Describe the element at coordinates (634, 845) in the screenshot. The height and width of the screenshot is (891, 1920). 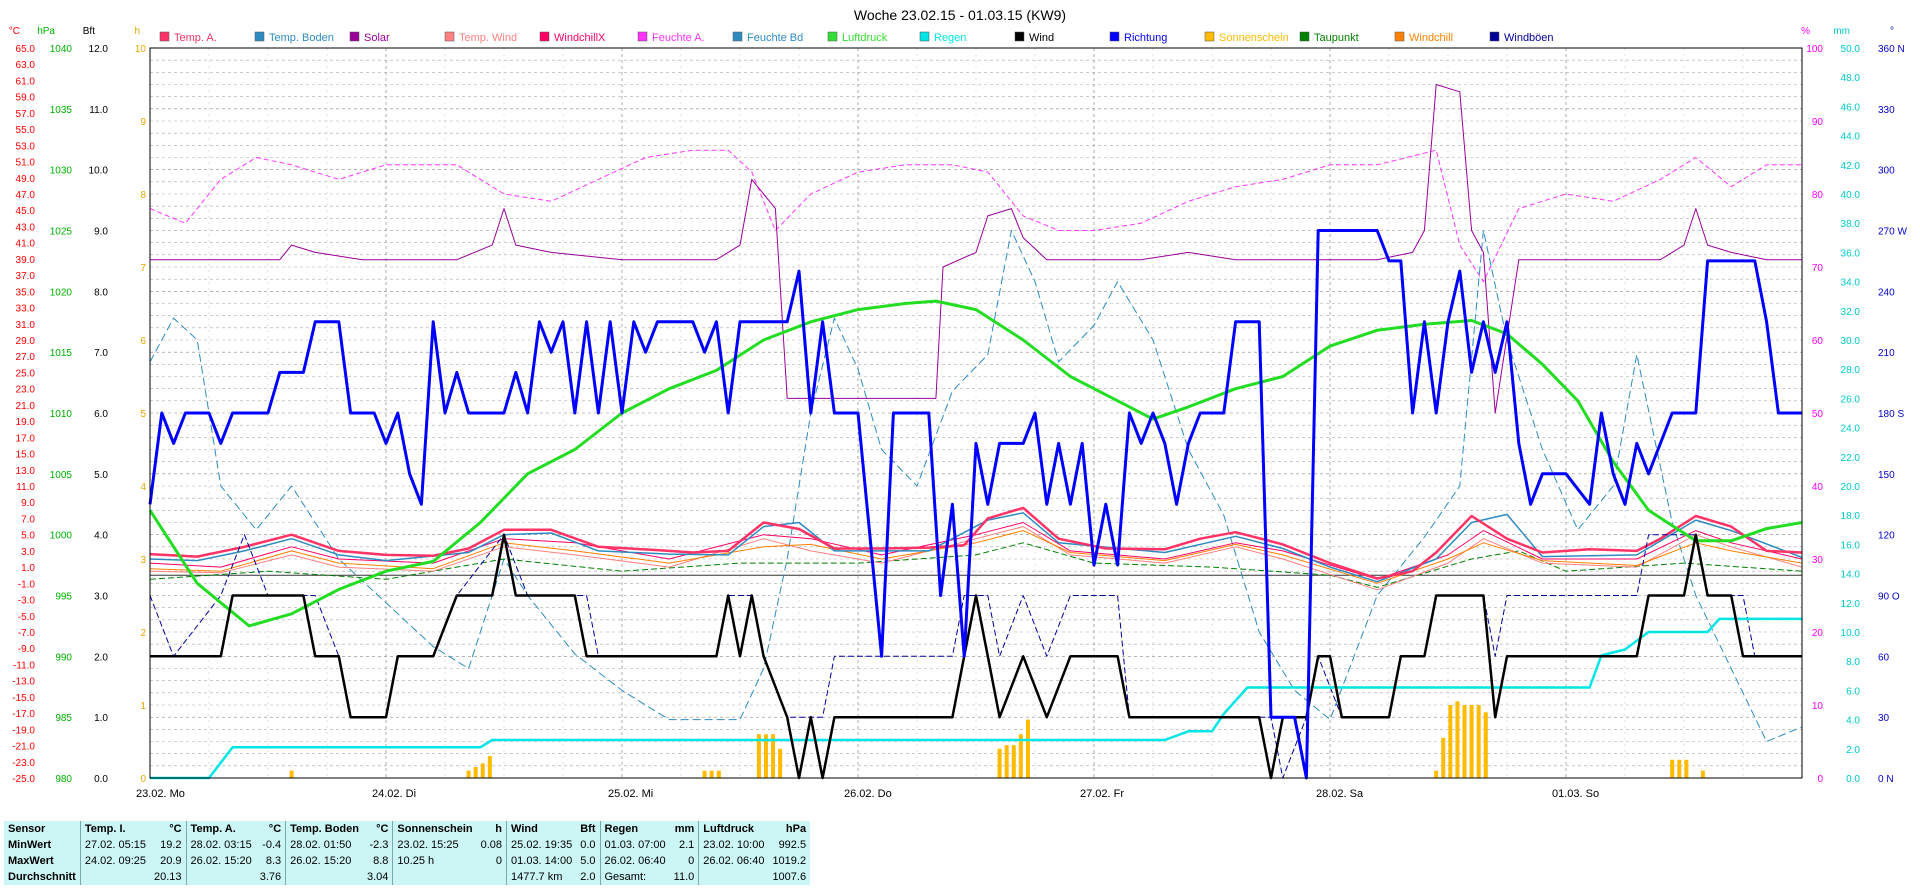
I see `summary-cell: 01.03. 07:00` at that location.